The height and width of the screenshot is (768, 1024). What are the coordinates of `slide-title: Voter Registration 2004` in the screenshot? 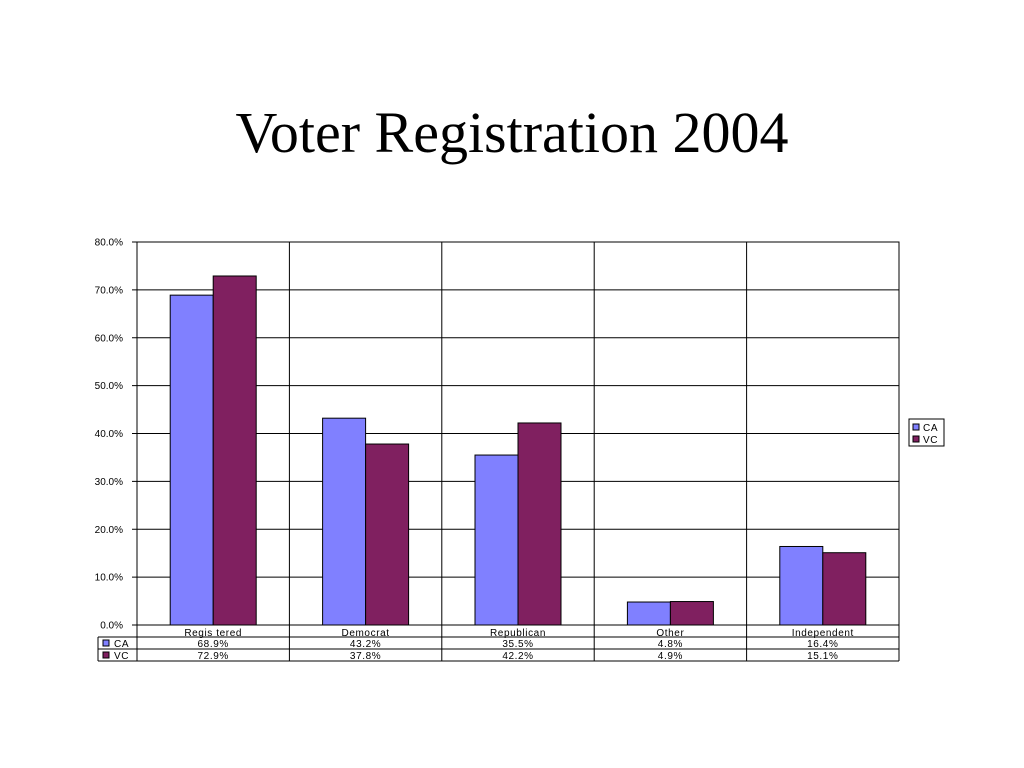 It's located at (512, 132).